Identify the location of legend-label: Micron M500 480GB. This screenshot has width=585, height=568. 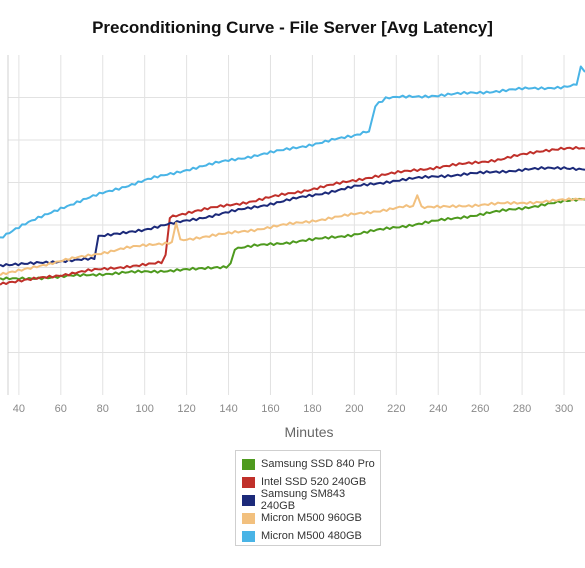
(311, 536).